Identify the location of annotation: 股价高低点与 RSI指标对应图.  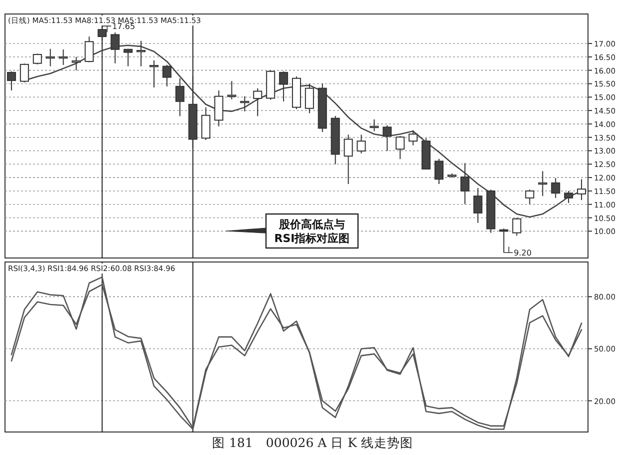
(312, 231).